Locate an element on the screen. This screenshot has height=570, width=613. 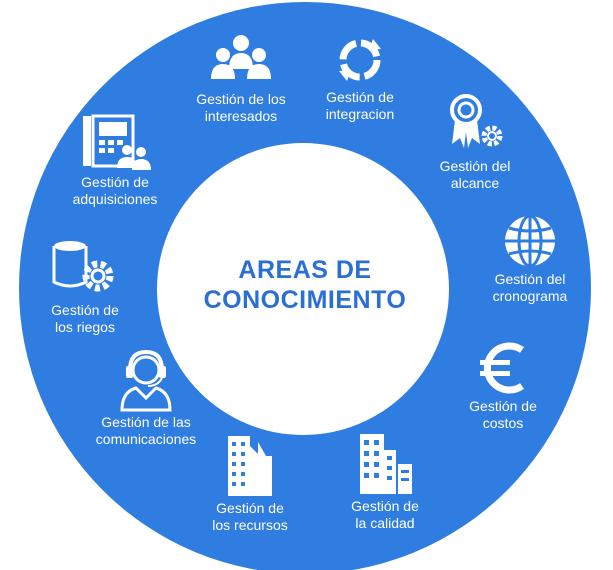
area-recursos-line1: Gestión de is located at coordinates (250, 508).